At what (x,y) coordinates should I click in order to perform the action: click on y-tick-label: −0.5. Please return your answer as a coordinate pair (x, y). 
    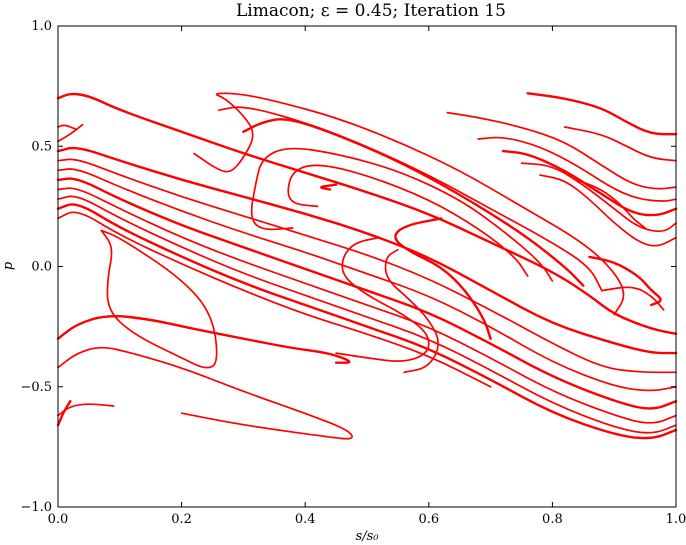
    Looking at the image, I should click on (36, 387).